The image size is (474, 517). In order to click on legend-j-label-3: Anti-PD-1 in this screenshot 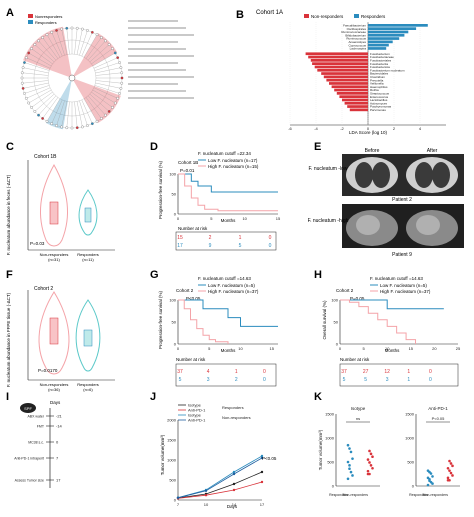, I will do `click(197, 420)`.